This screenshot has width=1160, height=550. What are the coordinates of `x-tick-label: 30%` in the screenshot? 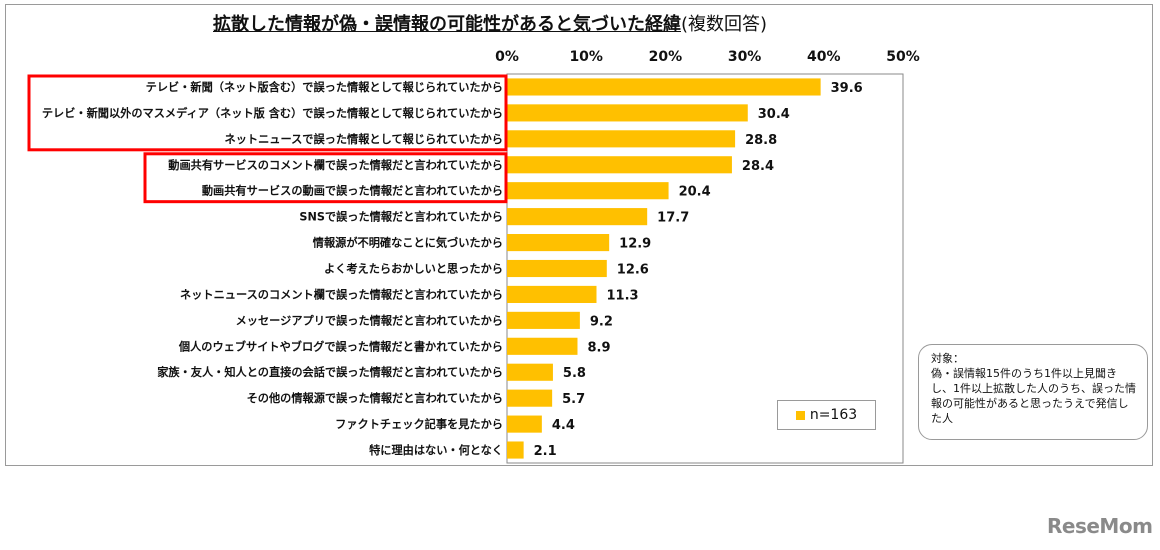 It's located at (745, 57).